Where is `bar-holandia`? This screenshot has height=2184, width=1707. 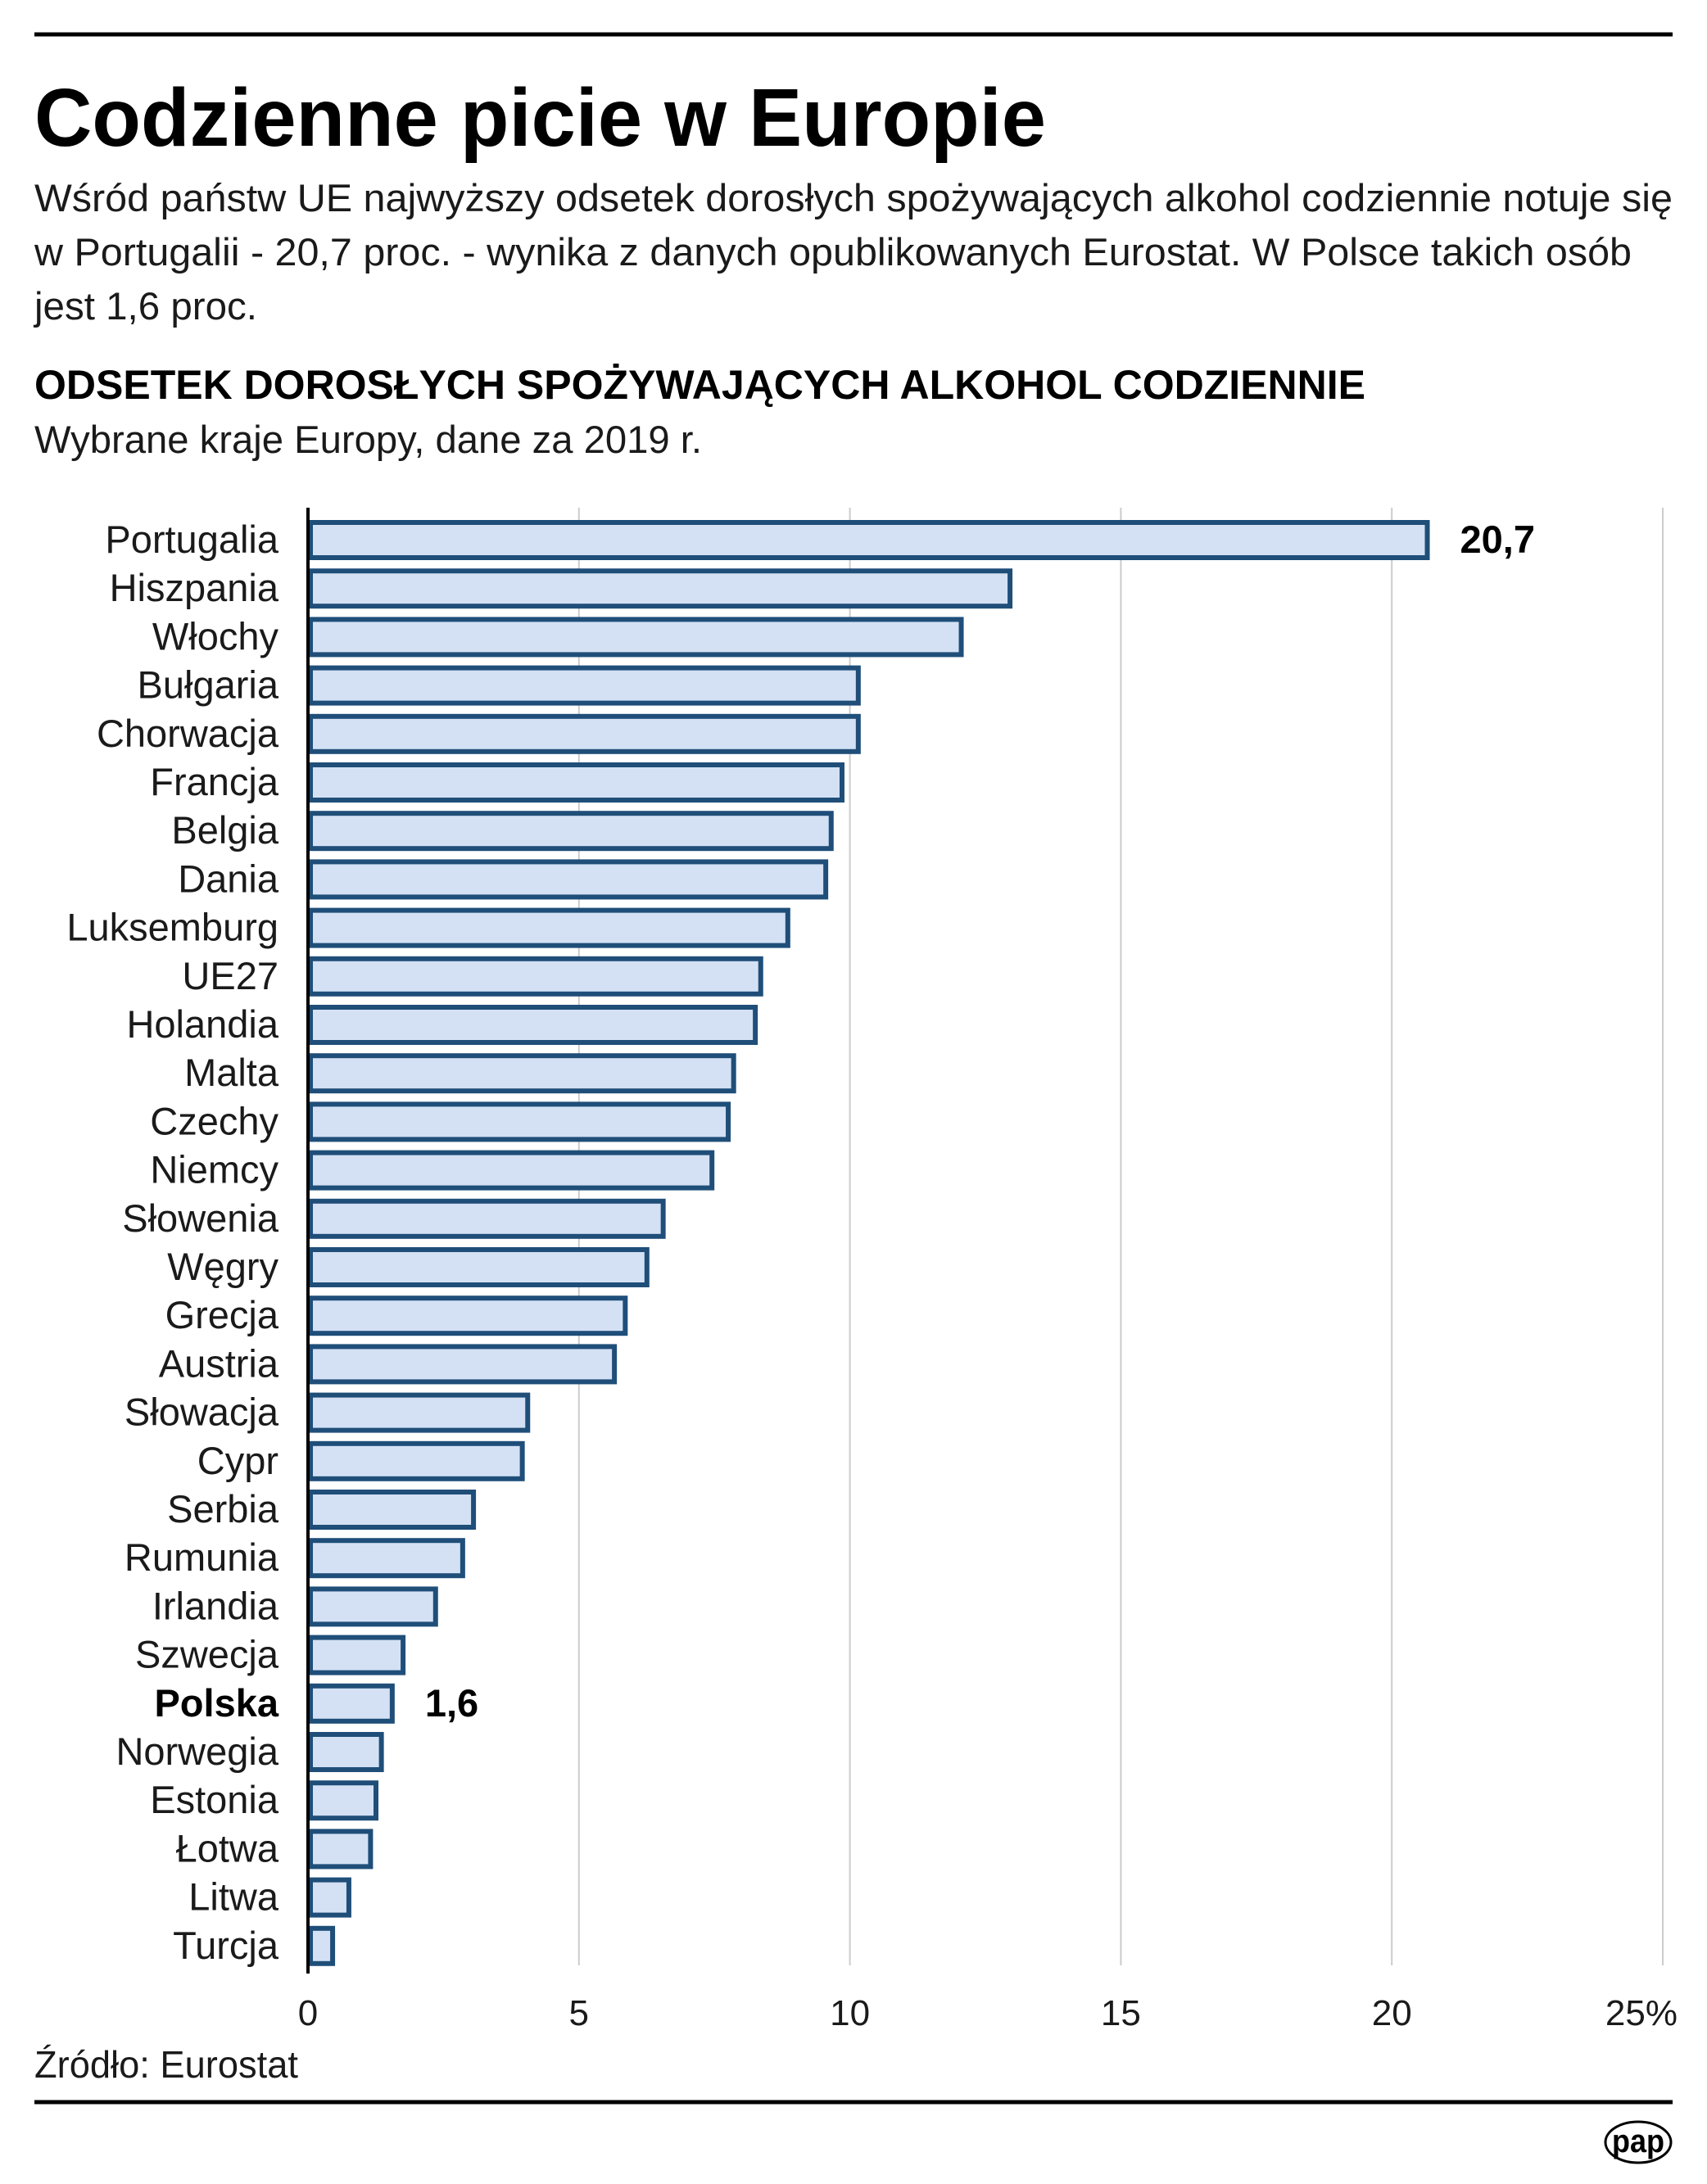 bar-holandia is located at coordinates (533, 1025).